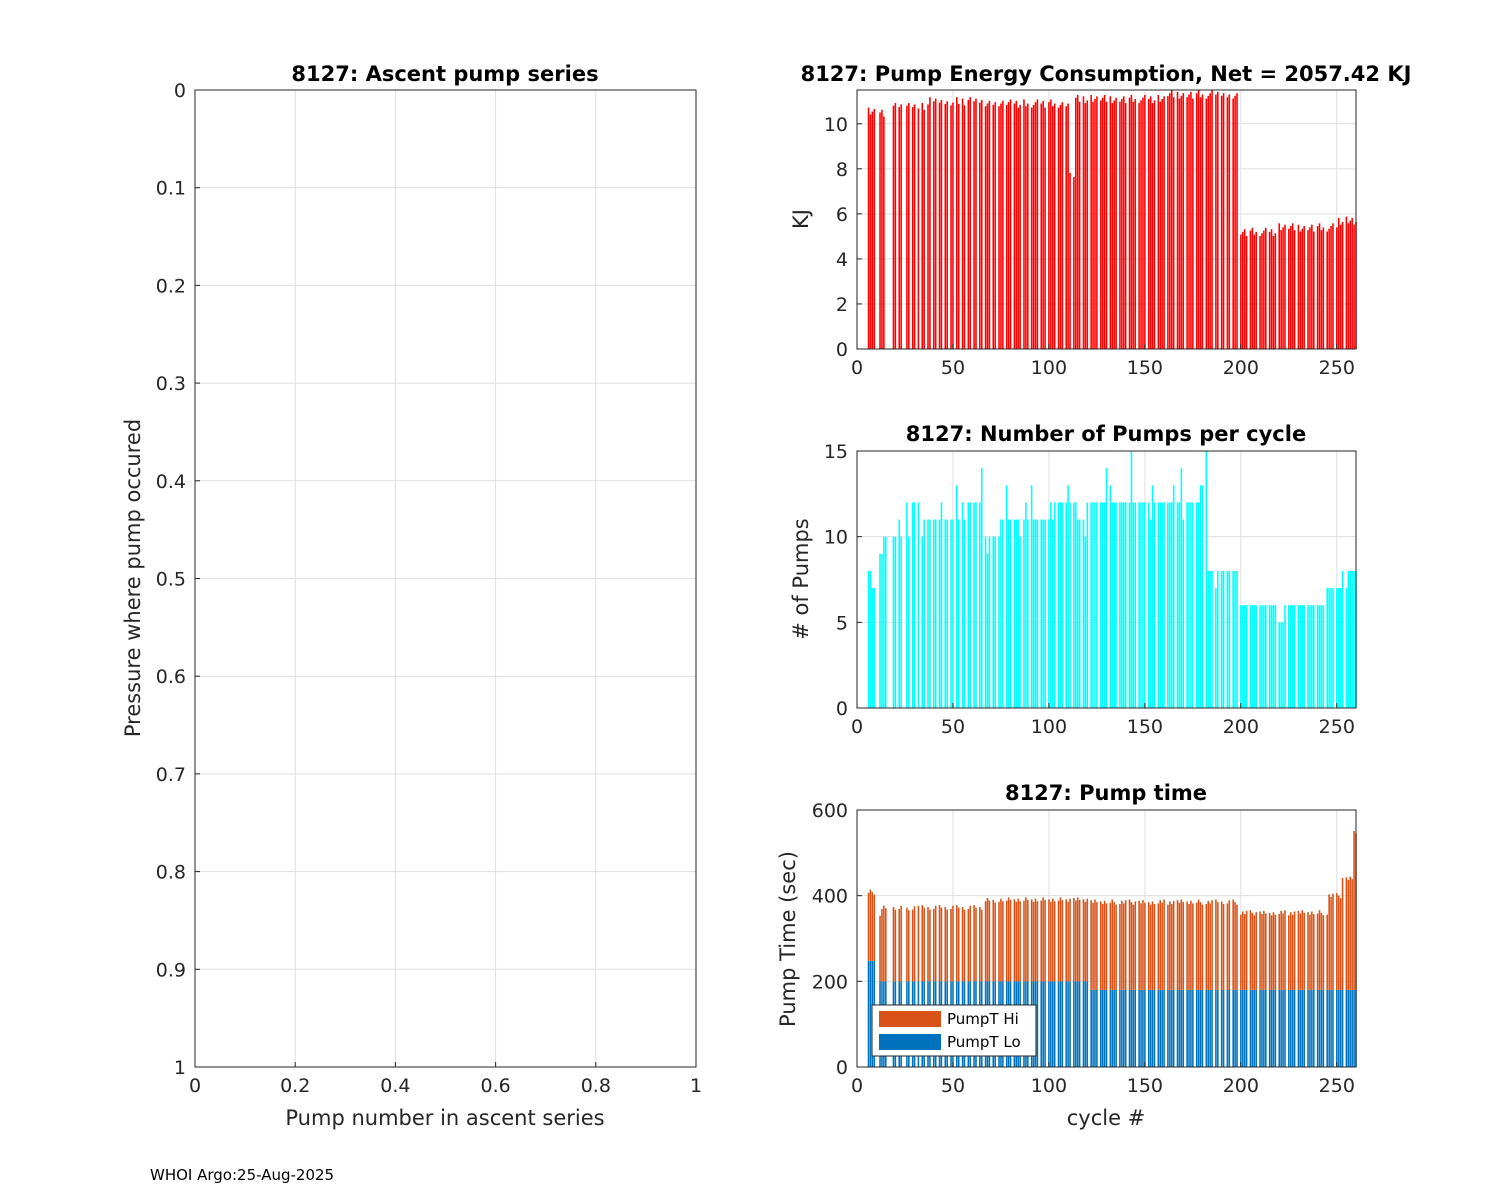 This screenshot has height=1200, width=1500. Describe the element at coordinates (842, 305) in the screenshot. I see `energy-ytick-label: 2` at that location.